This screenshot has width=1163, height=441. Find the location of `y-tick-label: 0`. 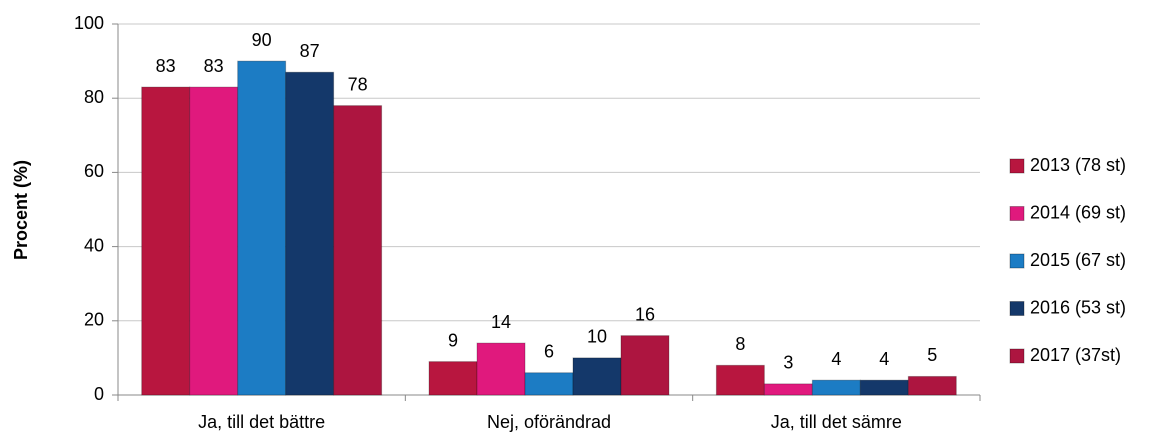

y-tick-label: 0 is located at coordinates (99, 394).